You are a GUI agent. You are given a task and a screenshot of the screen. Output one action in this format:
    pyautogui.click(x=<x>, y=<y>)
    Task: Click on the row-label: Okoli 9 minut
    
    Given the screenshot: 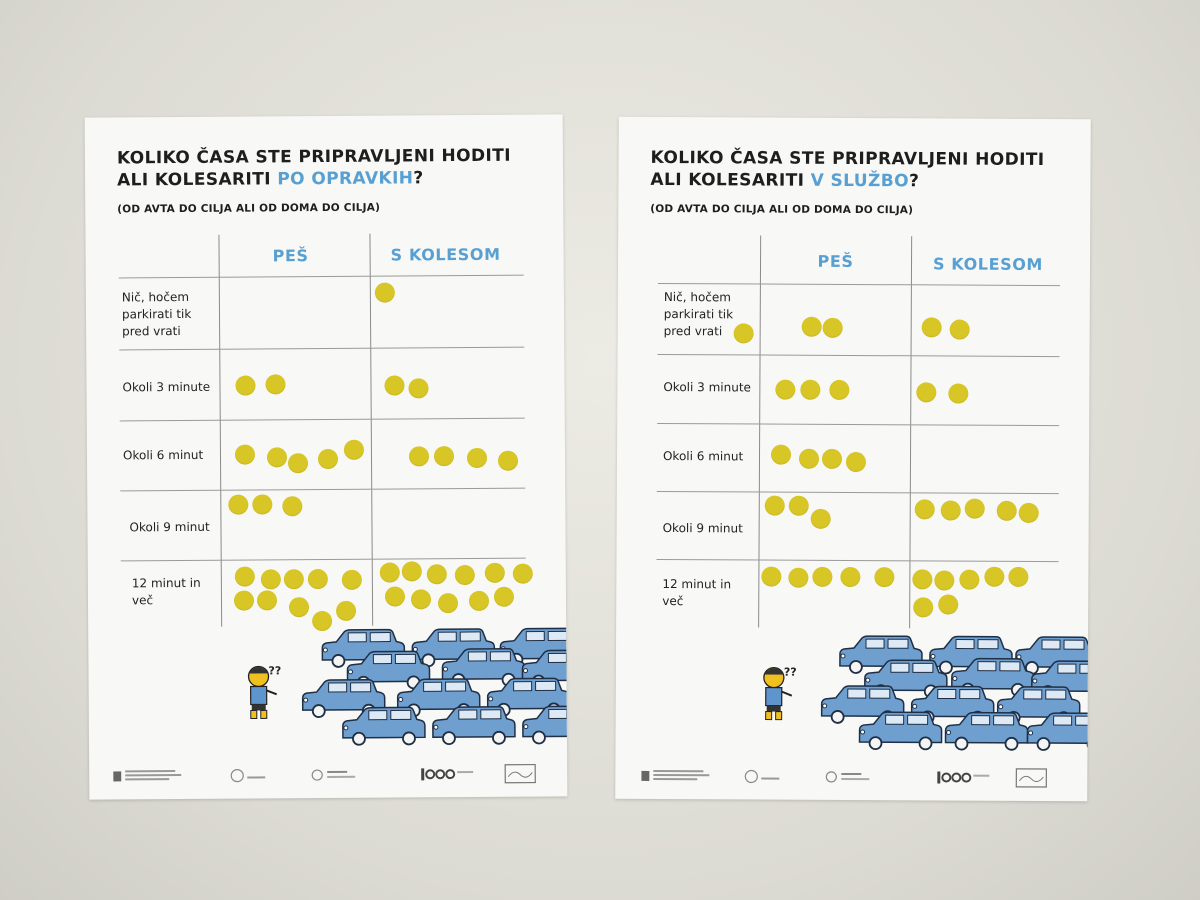 What is the action you would take?
    pyautogui.click(x=702, y=528)
    